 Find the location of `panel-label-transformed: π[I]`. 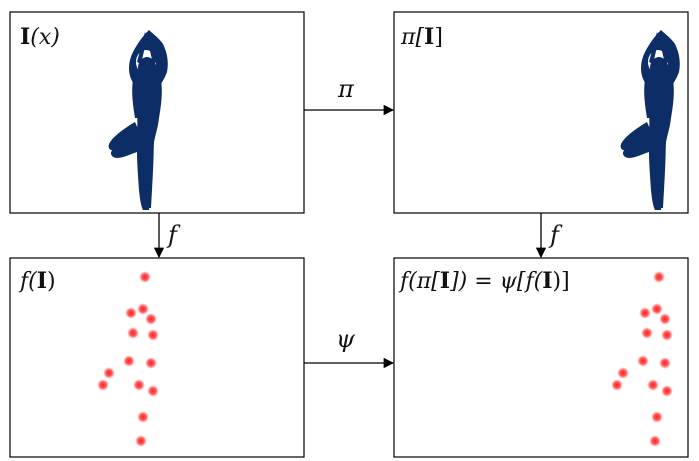

panel-label-transformed: π[I] is located at coordinates (421, 37).